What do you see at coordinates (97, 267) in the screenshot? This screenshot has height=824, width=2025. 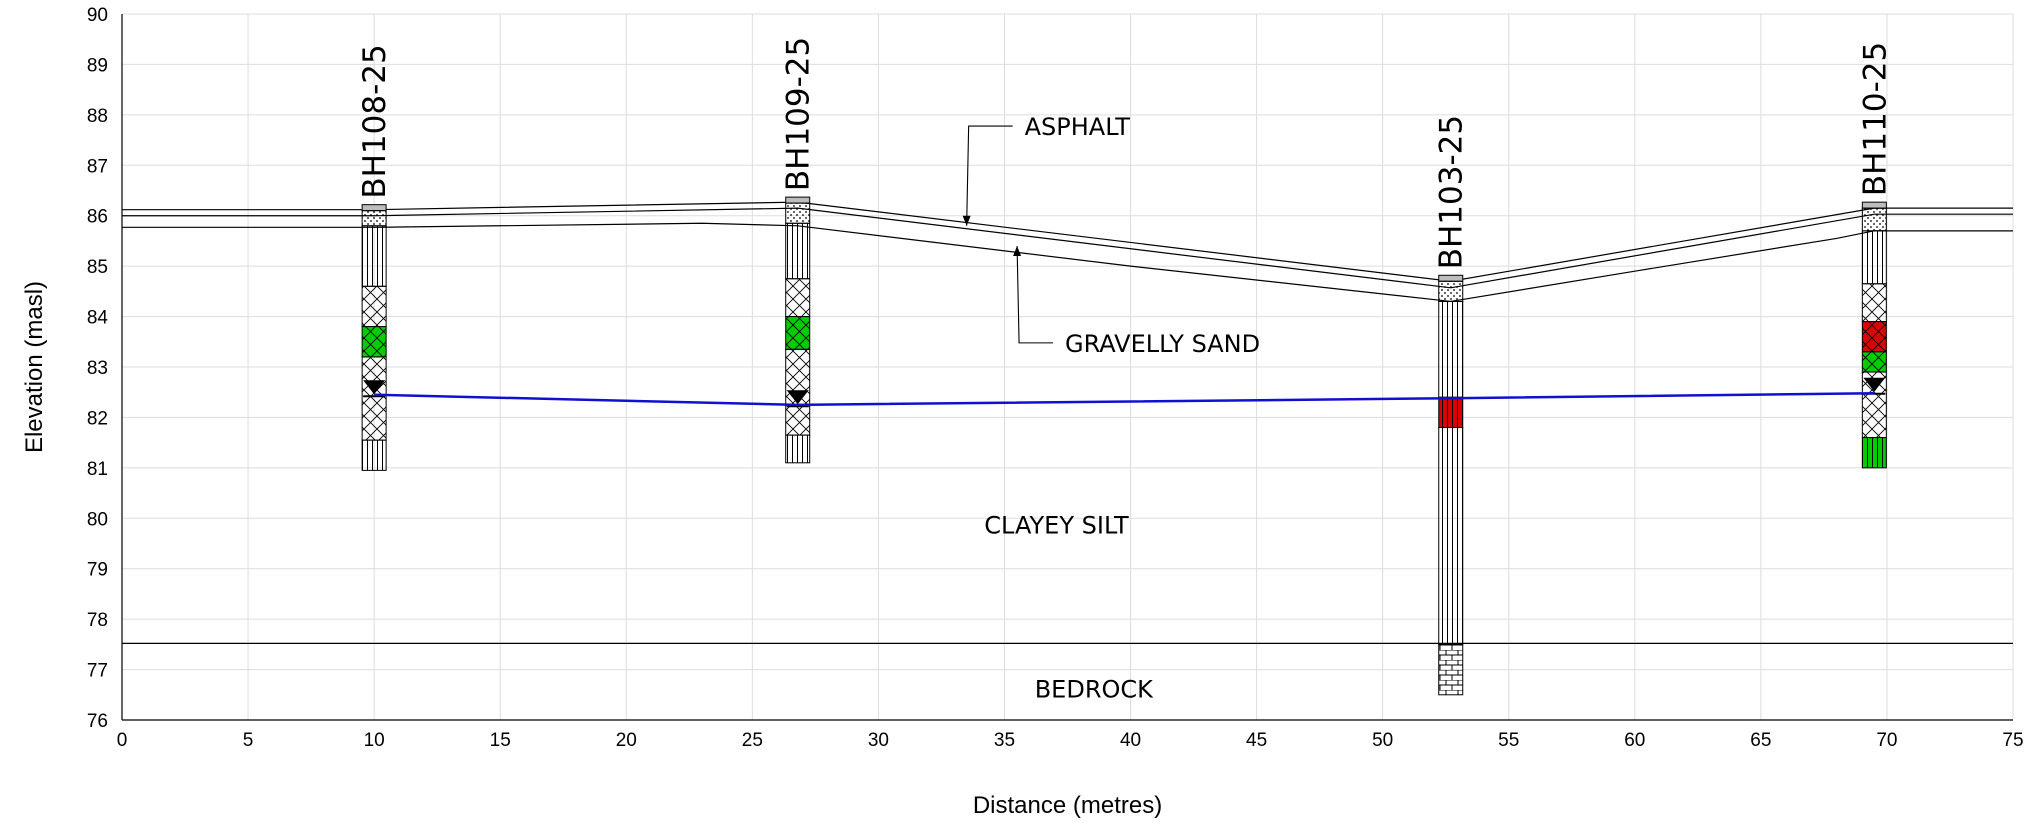 I see `y-tick-label: 85` at bounding box center [97, 267].